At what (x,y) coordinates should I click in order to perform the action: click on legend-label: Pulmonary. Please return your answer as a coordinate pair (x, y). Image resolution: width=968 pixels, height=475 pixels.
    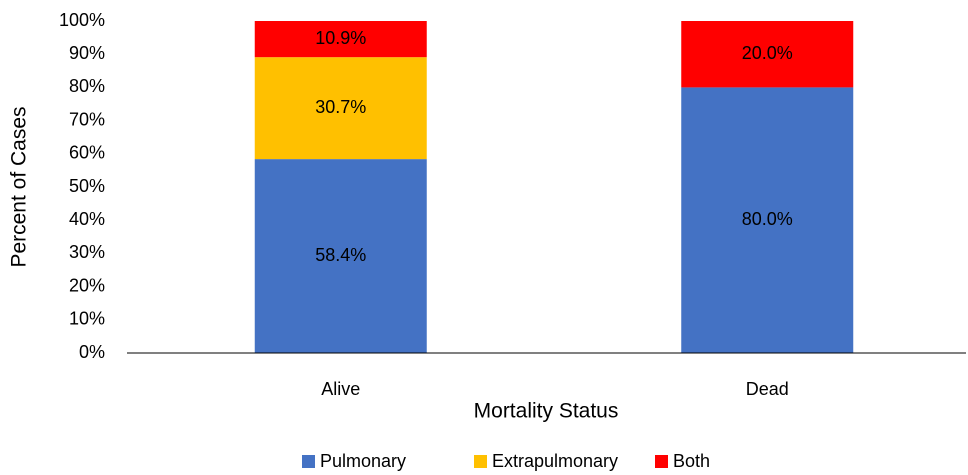
    Looking at the image, I should click on (363, 461).